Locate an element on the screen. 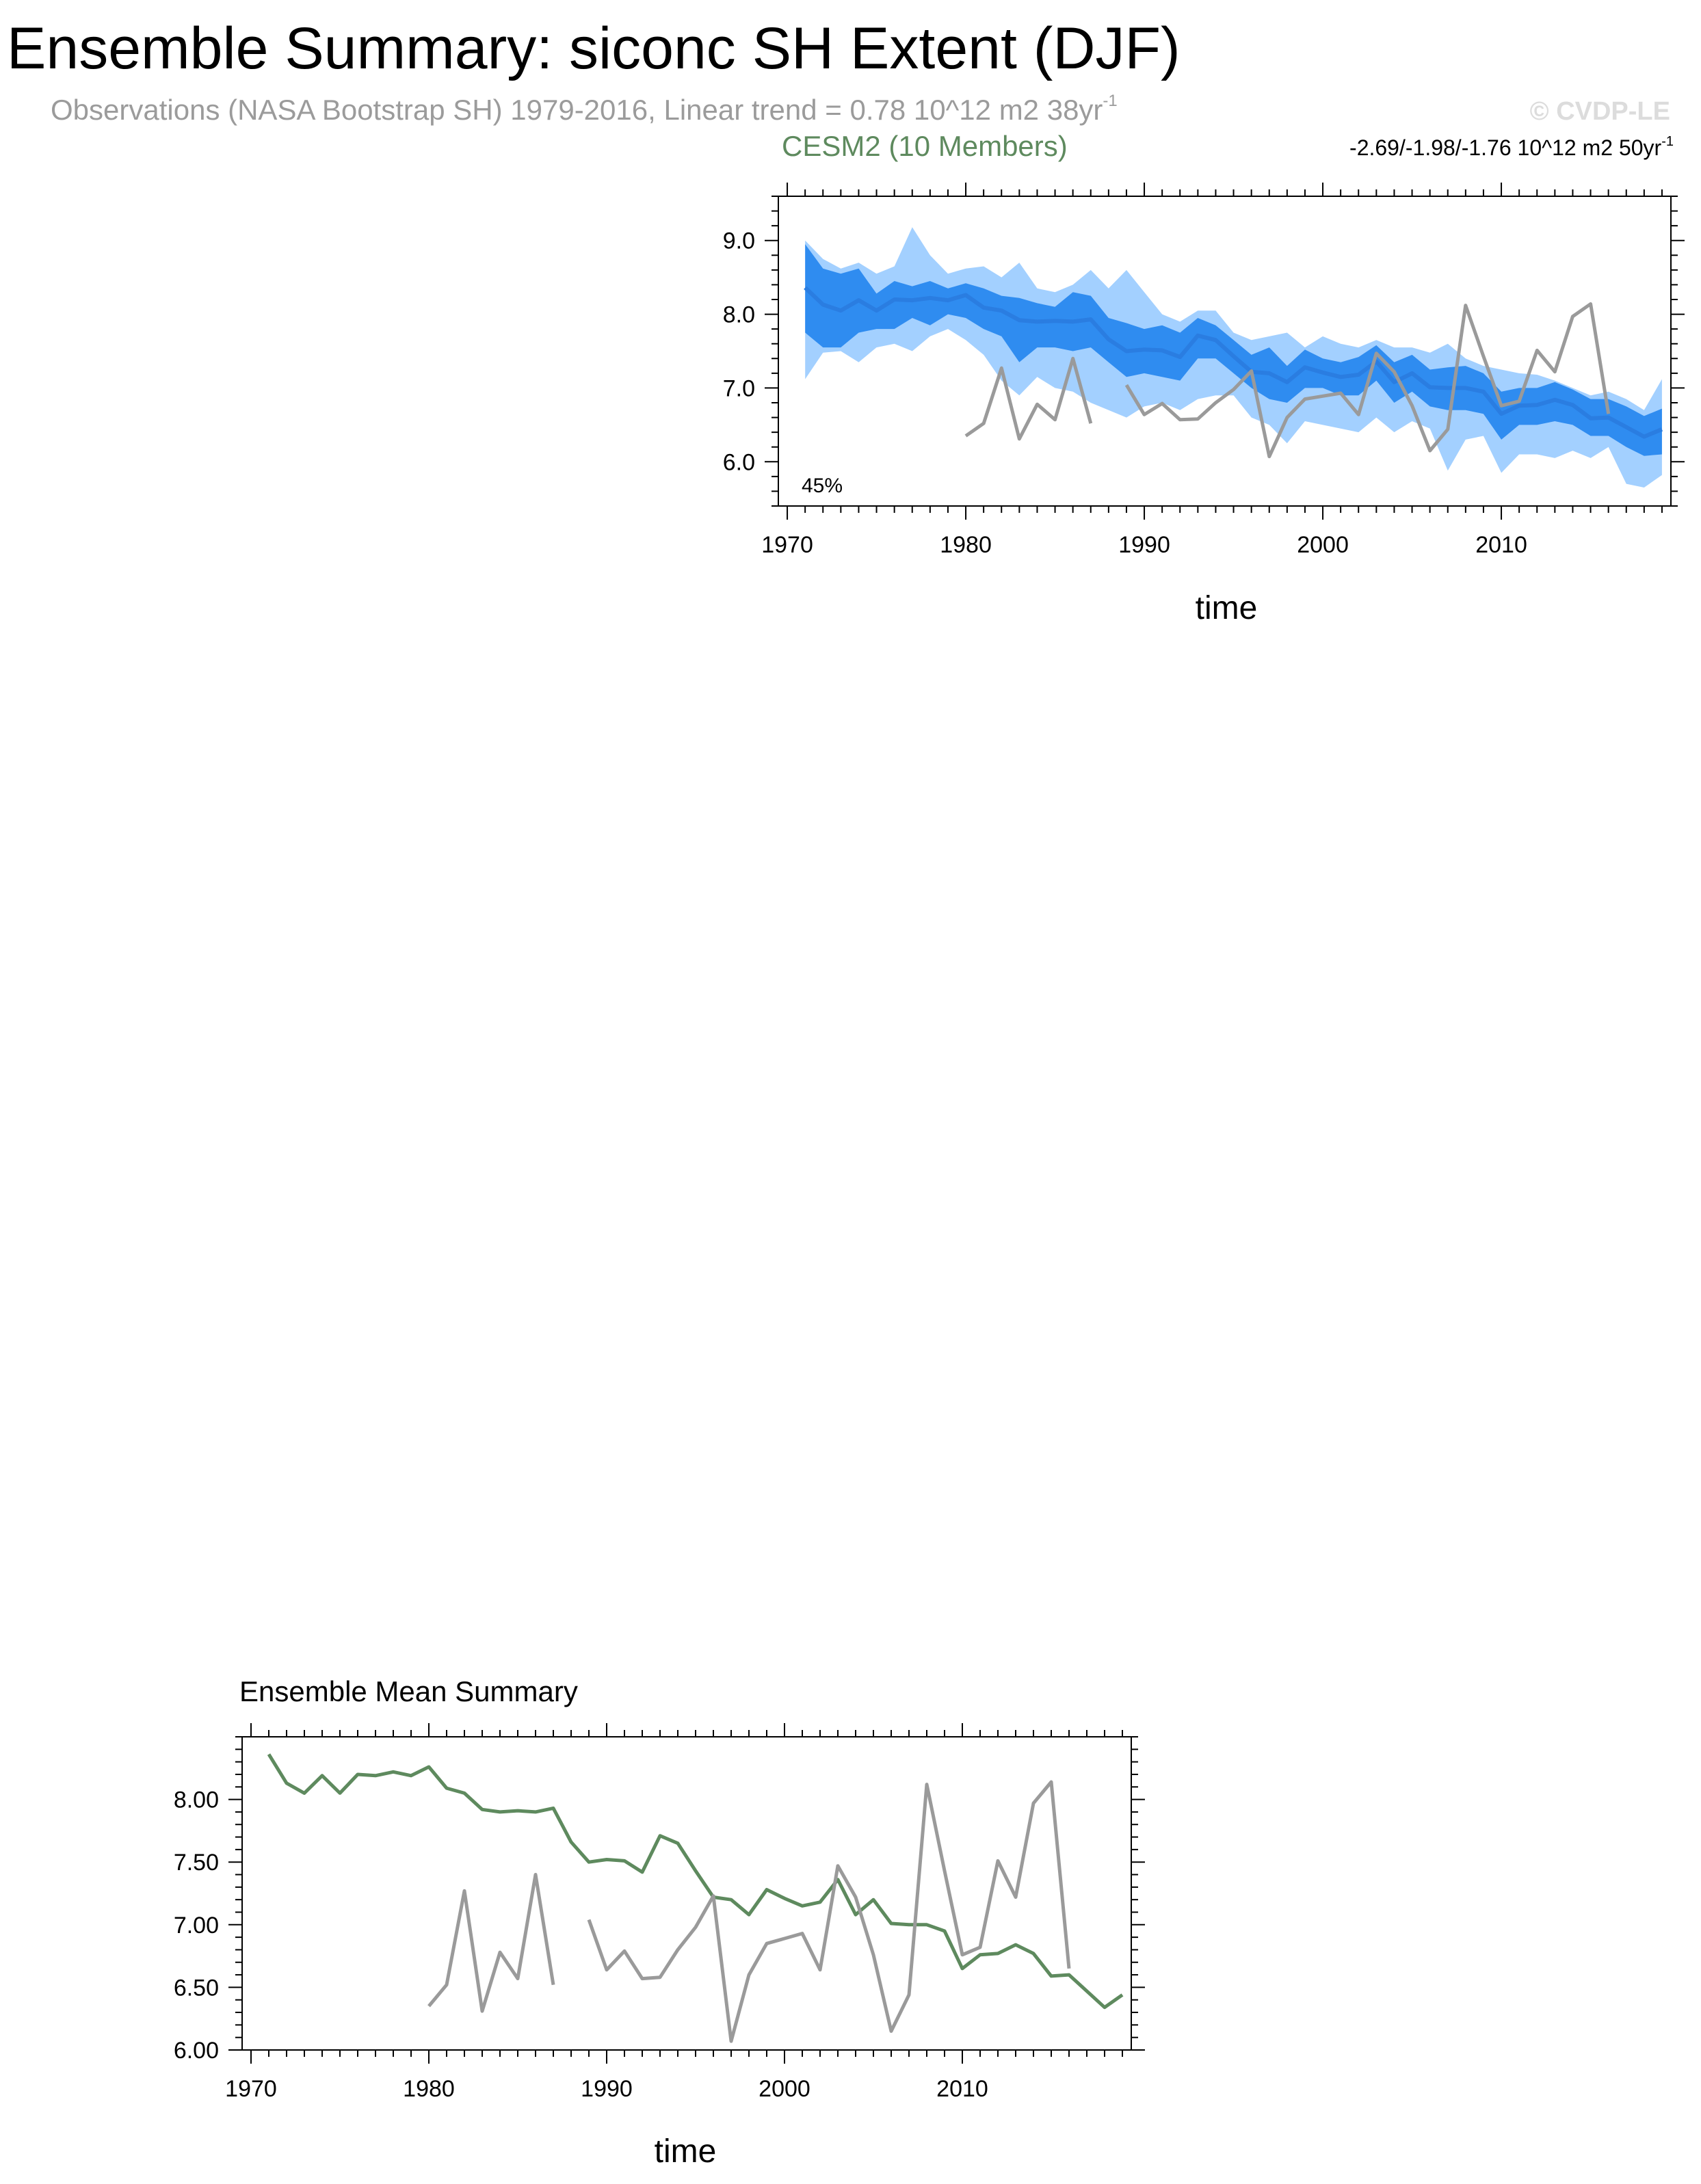 The image size is (1701, 2184). trend-value: -2.69/-1.98/-1.76 10^12 m2 50yr is located at coordinates (1505, 147).